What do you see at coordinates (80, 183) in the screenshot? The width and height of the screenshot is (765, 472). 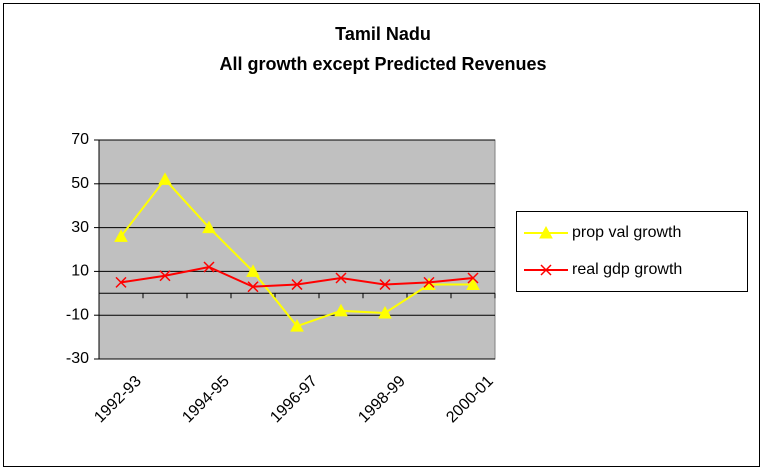 I see `y-tick-label: 50` at bounding box center [80, 183].